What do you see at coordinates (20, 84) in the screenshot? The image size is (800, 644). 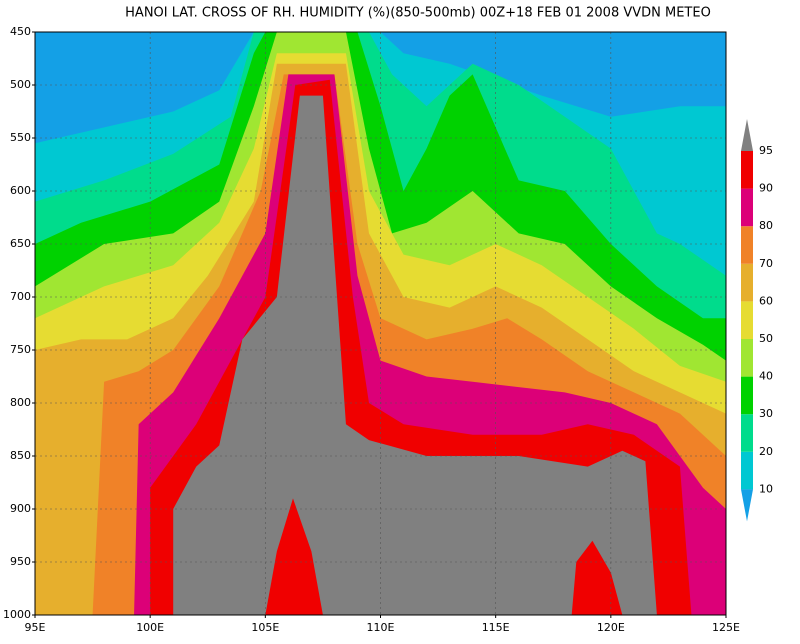 I see `y-tick-label: 500` at bounding box center [20, 84].